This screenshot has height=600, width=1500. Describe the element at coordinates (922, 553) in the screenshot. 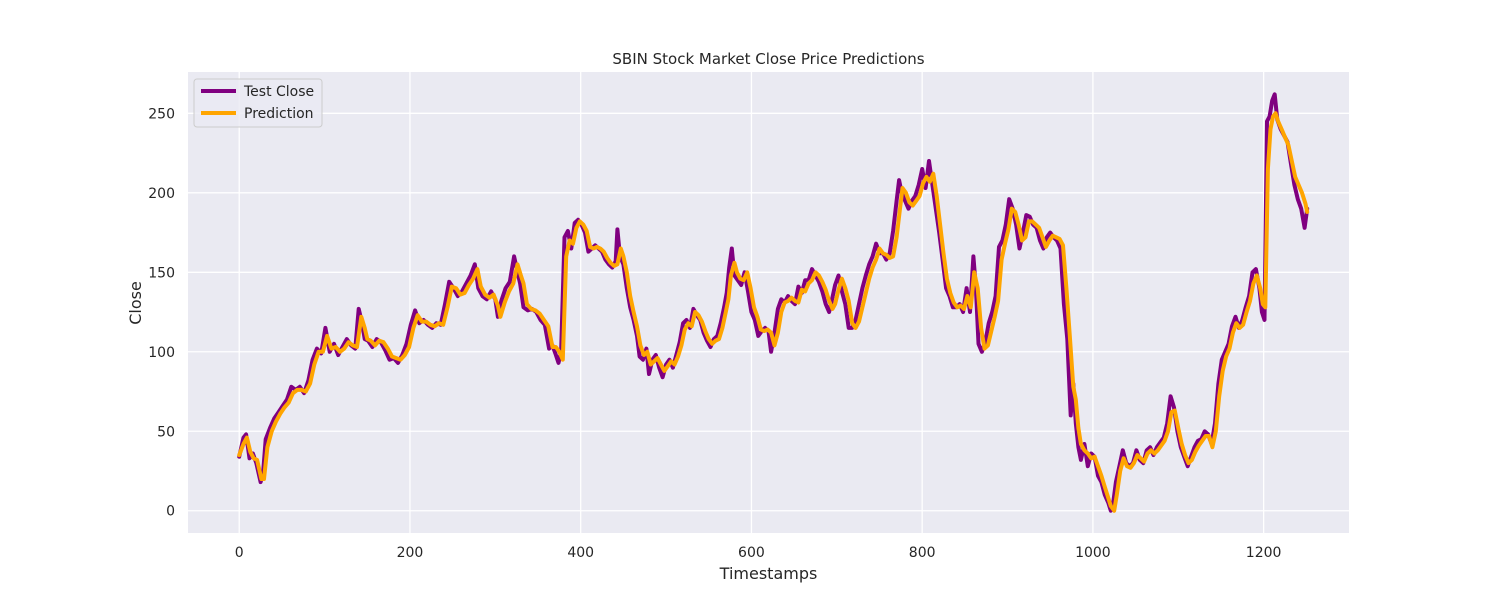

I see `x-tick-label: 800` at that location.